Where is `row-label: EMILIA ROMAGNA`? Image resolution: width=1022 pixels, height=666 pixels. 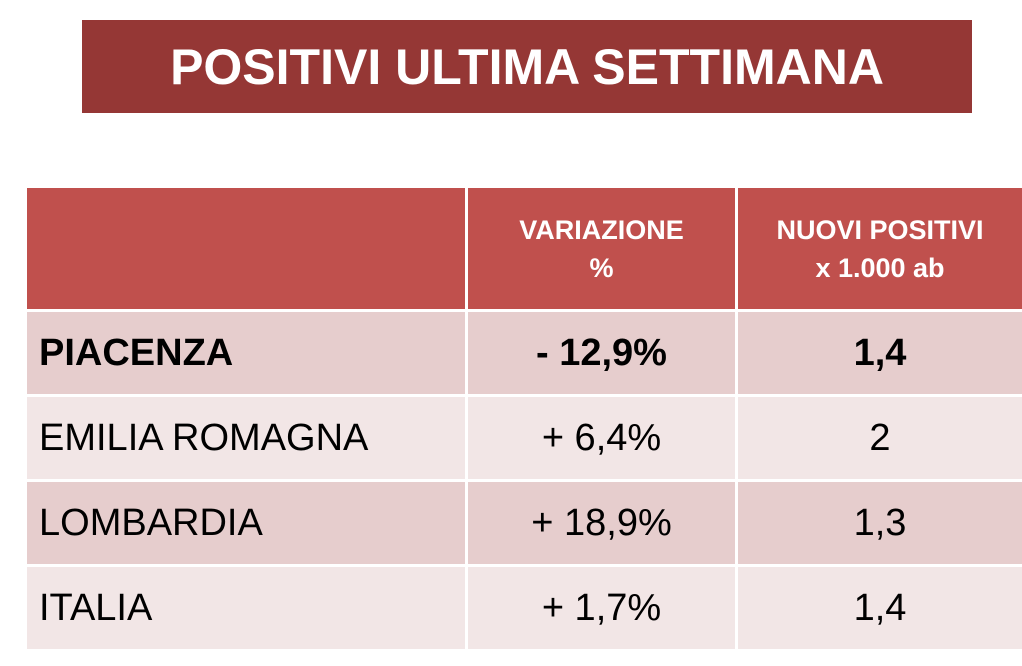 row-label: EMILIA ROMAGNA is located at coordinates (246, 438).